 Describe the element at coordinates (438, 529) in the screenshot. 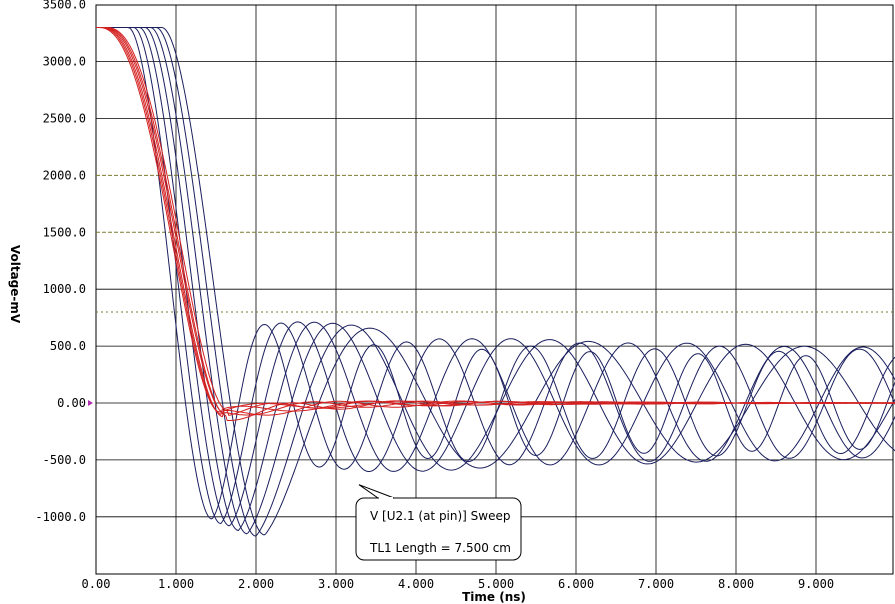

I see `annotation-box` at that location.